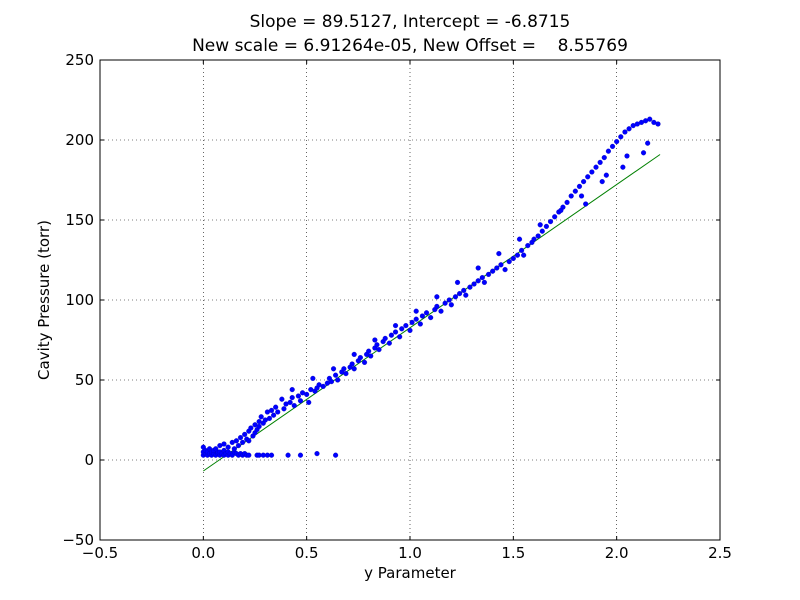 Image resolution: width=800 pixels, height=600 pixels. I want to click on y-tick-labels: −50 0 50 100 150 200 250, so click(78, 300).